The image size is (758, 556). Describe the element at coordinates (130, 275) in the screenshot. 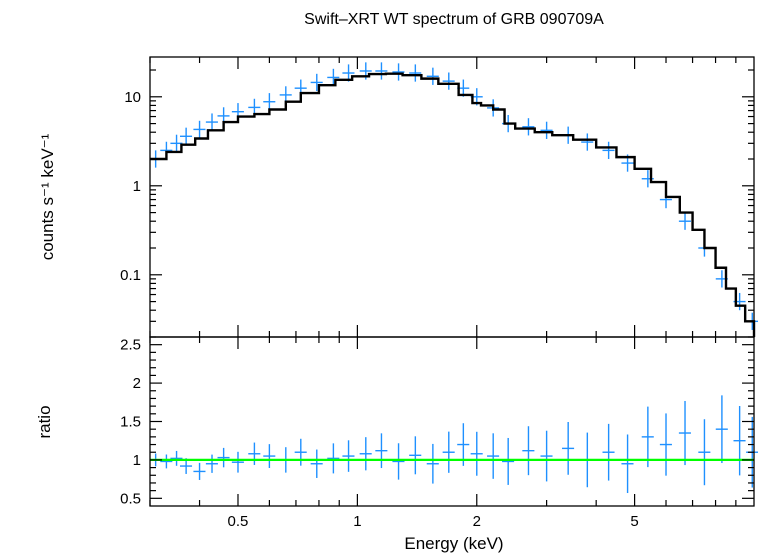

I see `y-tick-label: 0.1` at that location.